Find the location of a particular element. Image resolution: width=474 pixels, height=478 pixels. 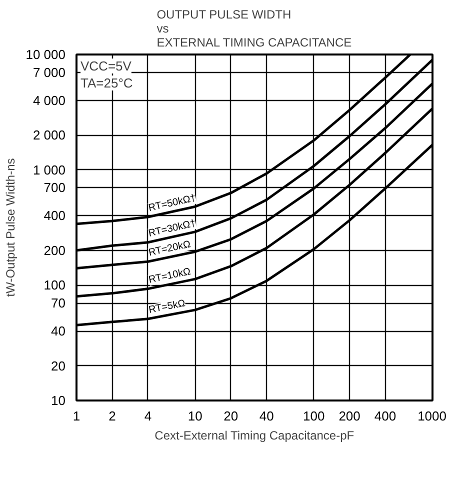

x-tick-label: 20 is located at coordinates (231, 416).